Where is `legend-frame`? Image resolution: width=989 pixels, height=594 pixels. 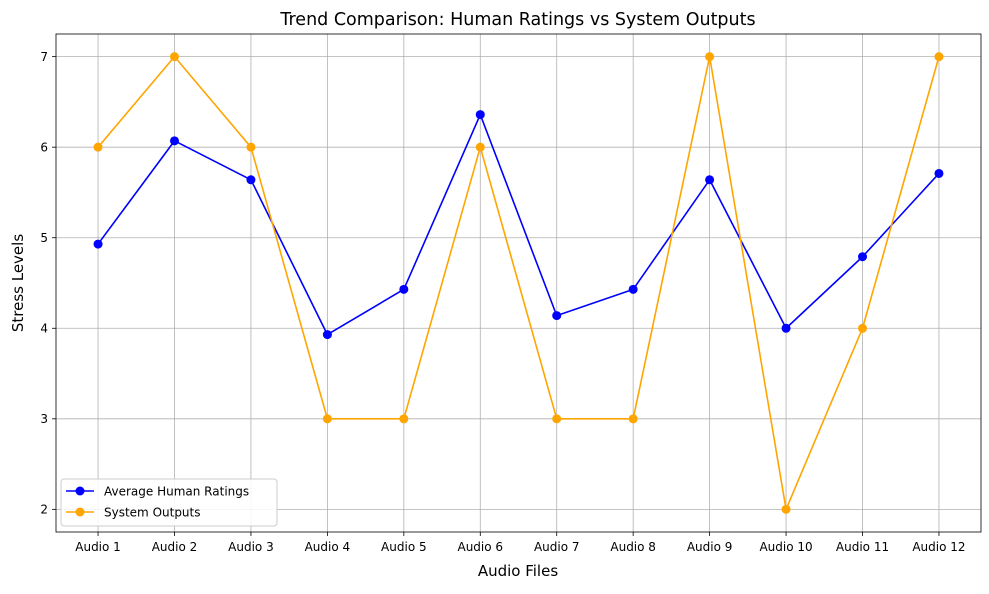
legend-frame is located at coordinates (169, 502).